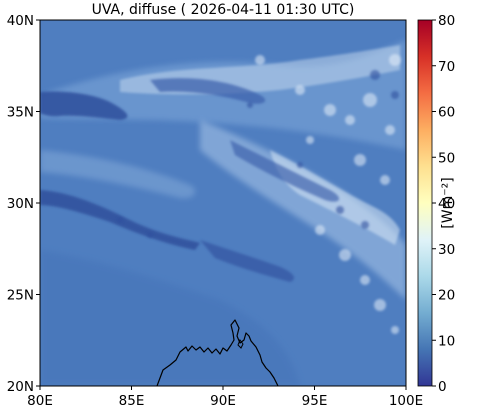 This screenshot has width=480, height=412. Describe the element at coordinates (20, 113) in the screenshot. I see `y-tick-label: 35N` at that location.